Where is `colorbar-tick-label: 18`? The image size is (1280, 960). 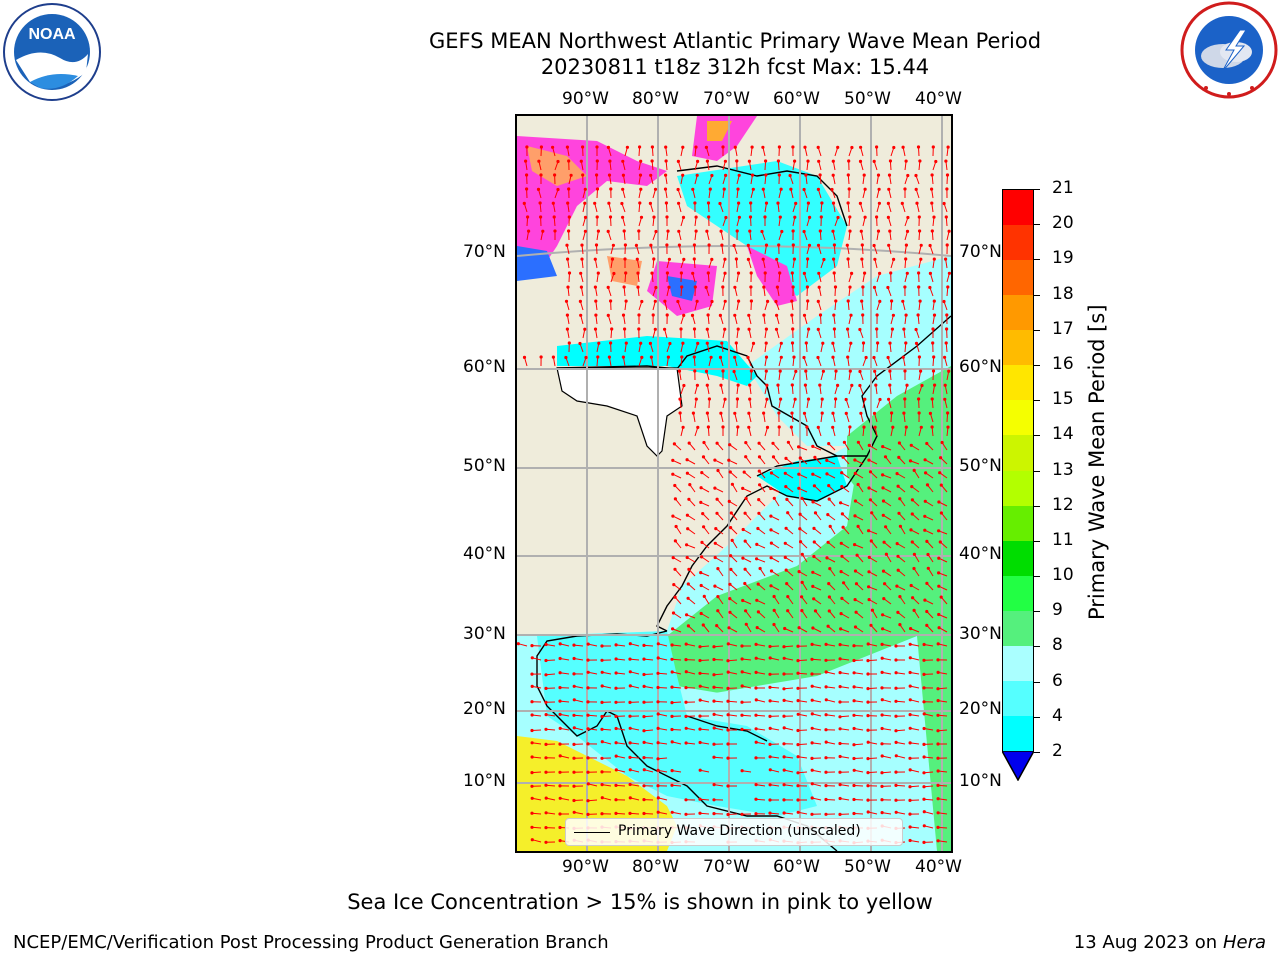 colorbar-tick-label: 18 is located at coordinates (1063, 293).